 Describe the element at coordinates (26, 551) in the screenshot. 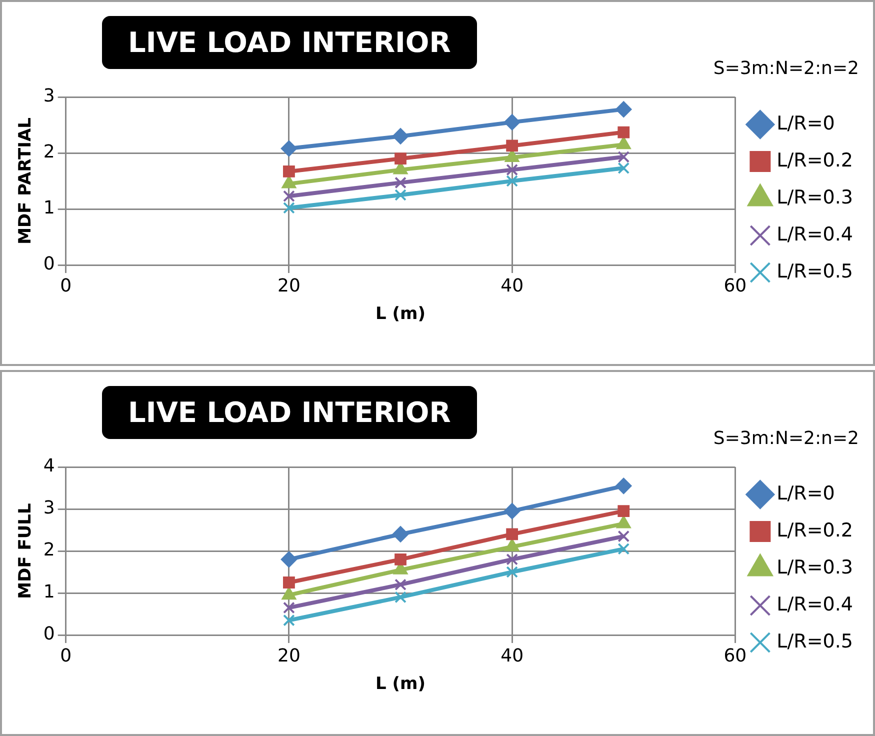

I see `y-axis-title: MDF FULL` at that location.